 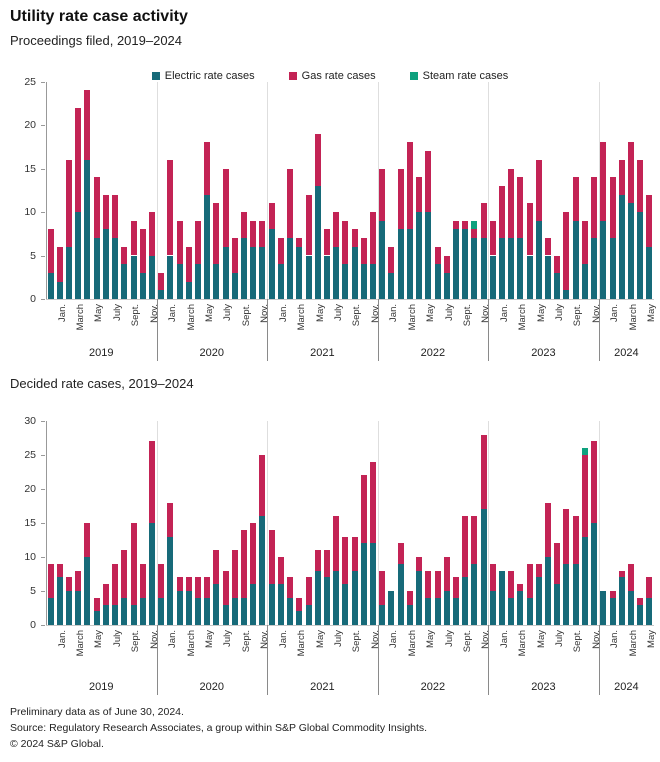 What do you see at coordinates (413, 76) in the screenshot?
I see `steam-swatch-icon` at bounding box center [413, 76].